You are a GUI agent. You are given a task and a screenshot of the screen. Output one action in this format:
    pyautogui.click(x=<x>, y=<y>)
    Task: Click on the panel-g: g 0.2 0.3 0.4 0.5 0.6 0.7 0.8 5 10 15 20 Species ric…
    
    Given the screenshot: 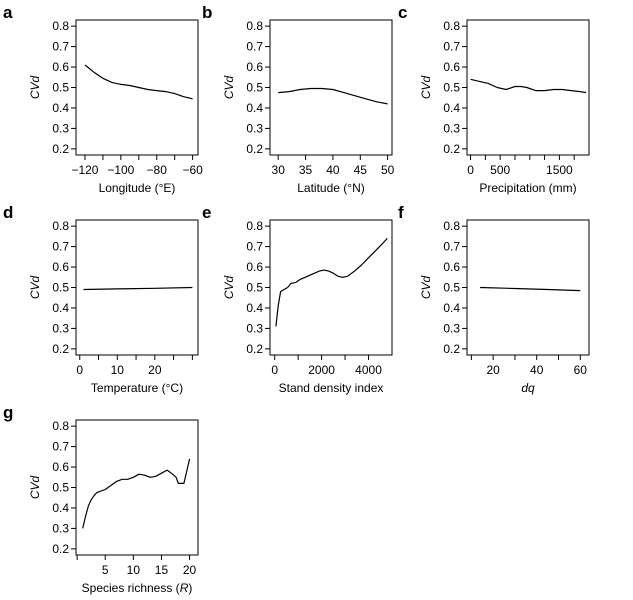 What is the action you would take?
    pyautogui.click(x=101, y=499)
    